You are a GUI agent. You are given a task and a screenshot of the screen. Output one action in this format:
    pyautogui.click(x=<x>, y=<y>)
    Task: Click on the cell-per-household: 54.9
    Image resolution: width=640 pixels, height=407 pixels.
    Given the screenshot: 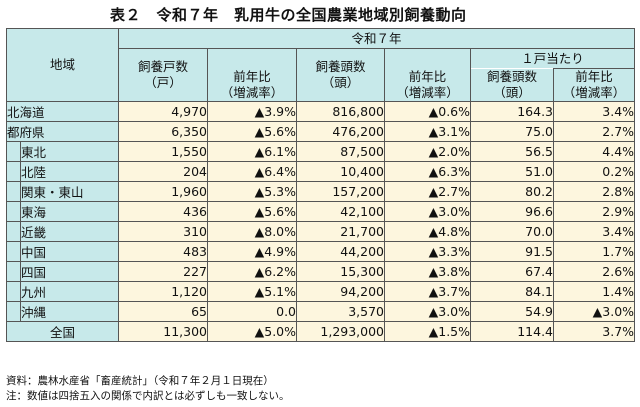 What is the action you would take?
    pyautogui.click(x=512, y=311)
    